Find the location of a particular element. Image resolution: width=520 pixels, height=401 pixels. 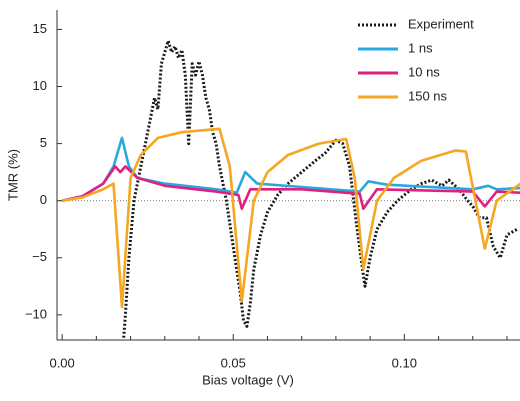

legend-label: Experiment is located at coordinates (441, 23).